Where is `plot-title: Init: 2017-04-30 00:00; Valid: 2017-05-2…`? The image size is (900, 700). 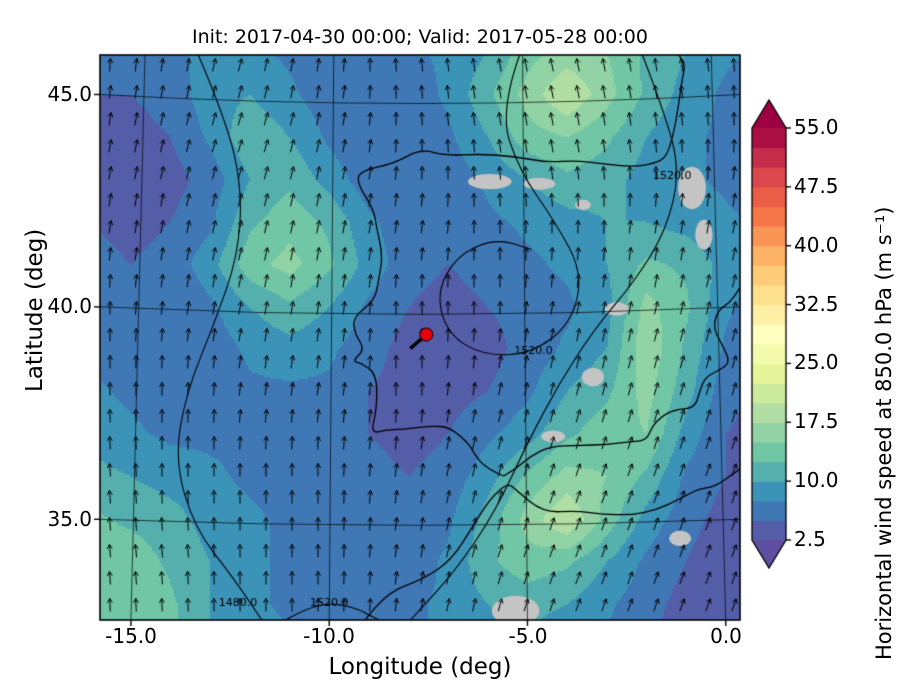 plot-title: Init: 2017-04-30 00:00; Valid: 2017-05-2… is located at coordinates (420, 37).